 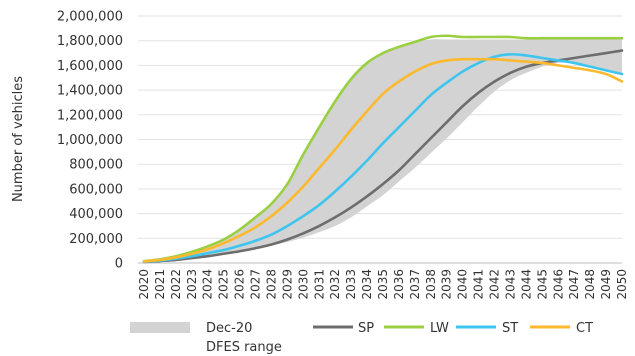 I want to click on x-tick-label: 2030, so click(x=303, y=284).